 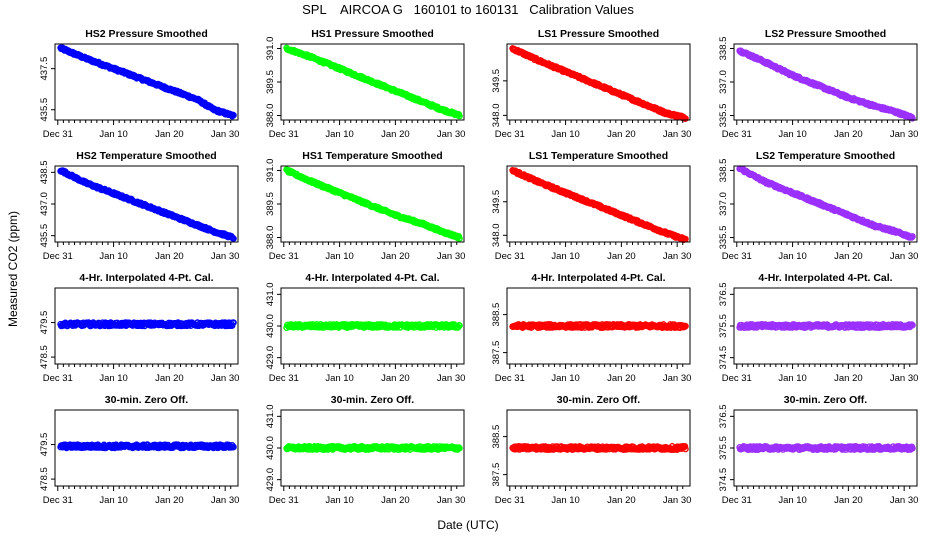 What do you see at coordinates (825, 34) in the screenshot?
I see `panel-title: LS2 Pressure Smoothed` at bounding box center [825, 34].